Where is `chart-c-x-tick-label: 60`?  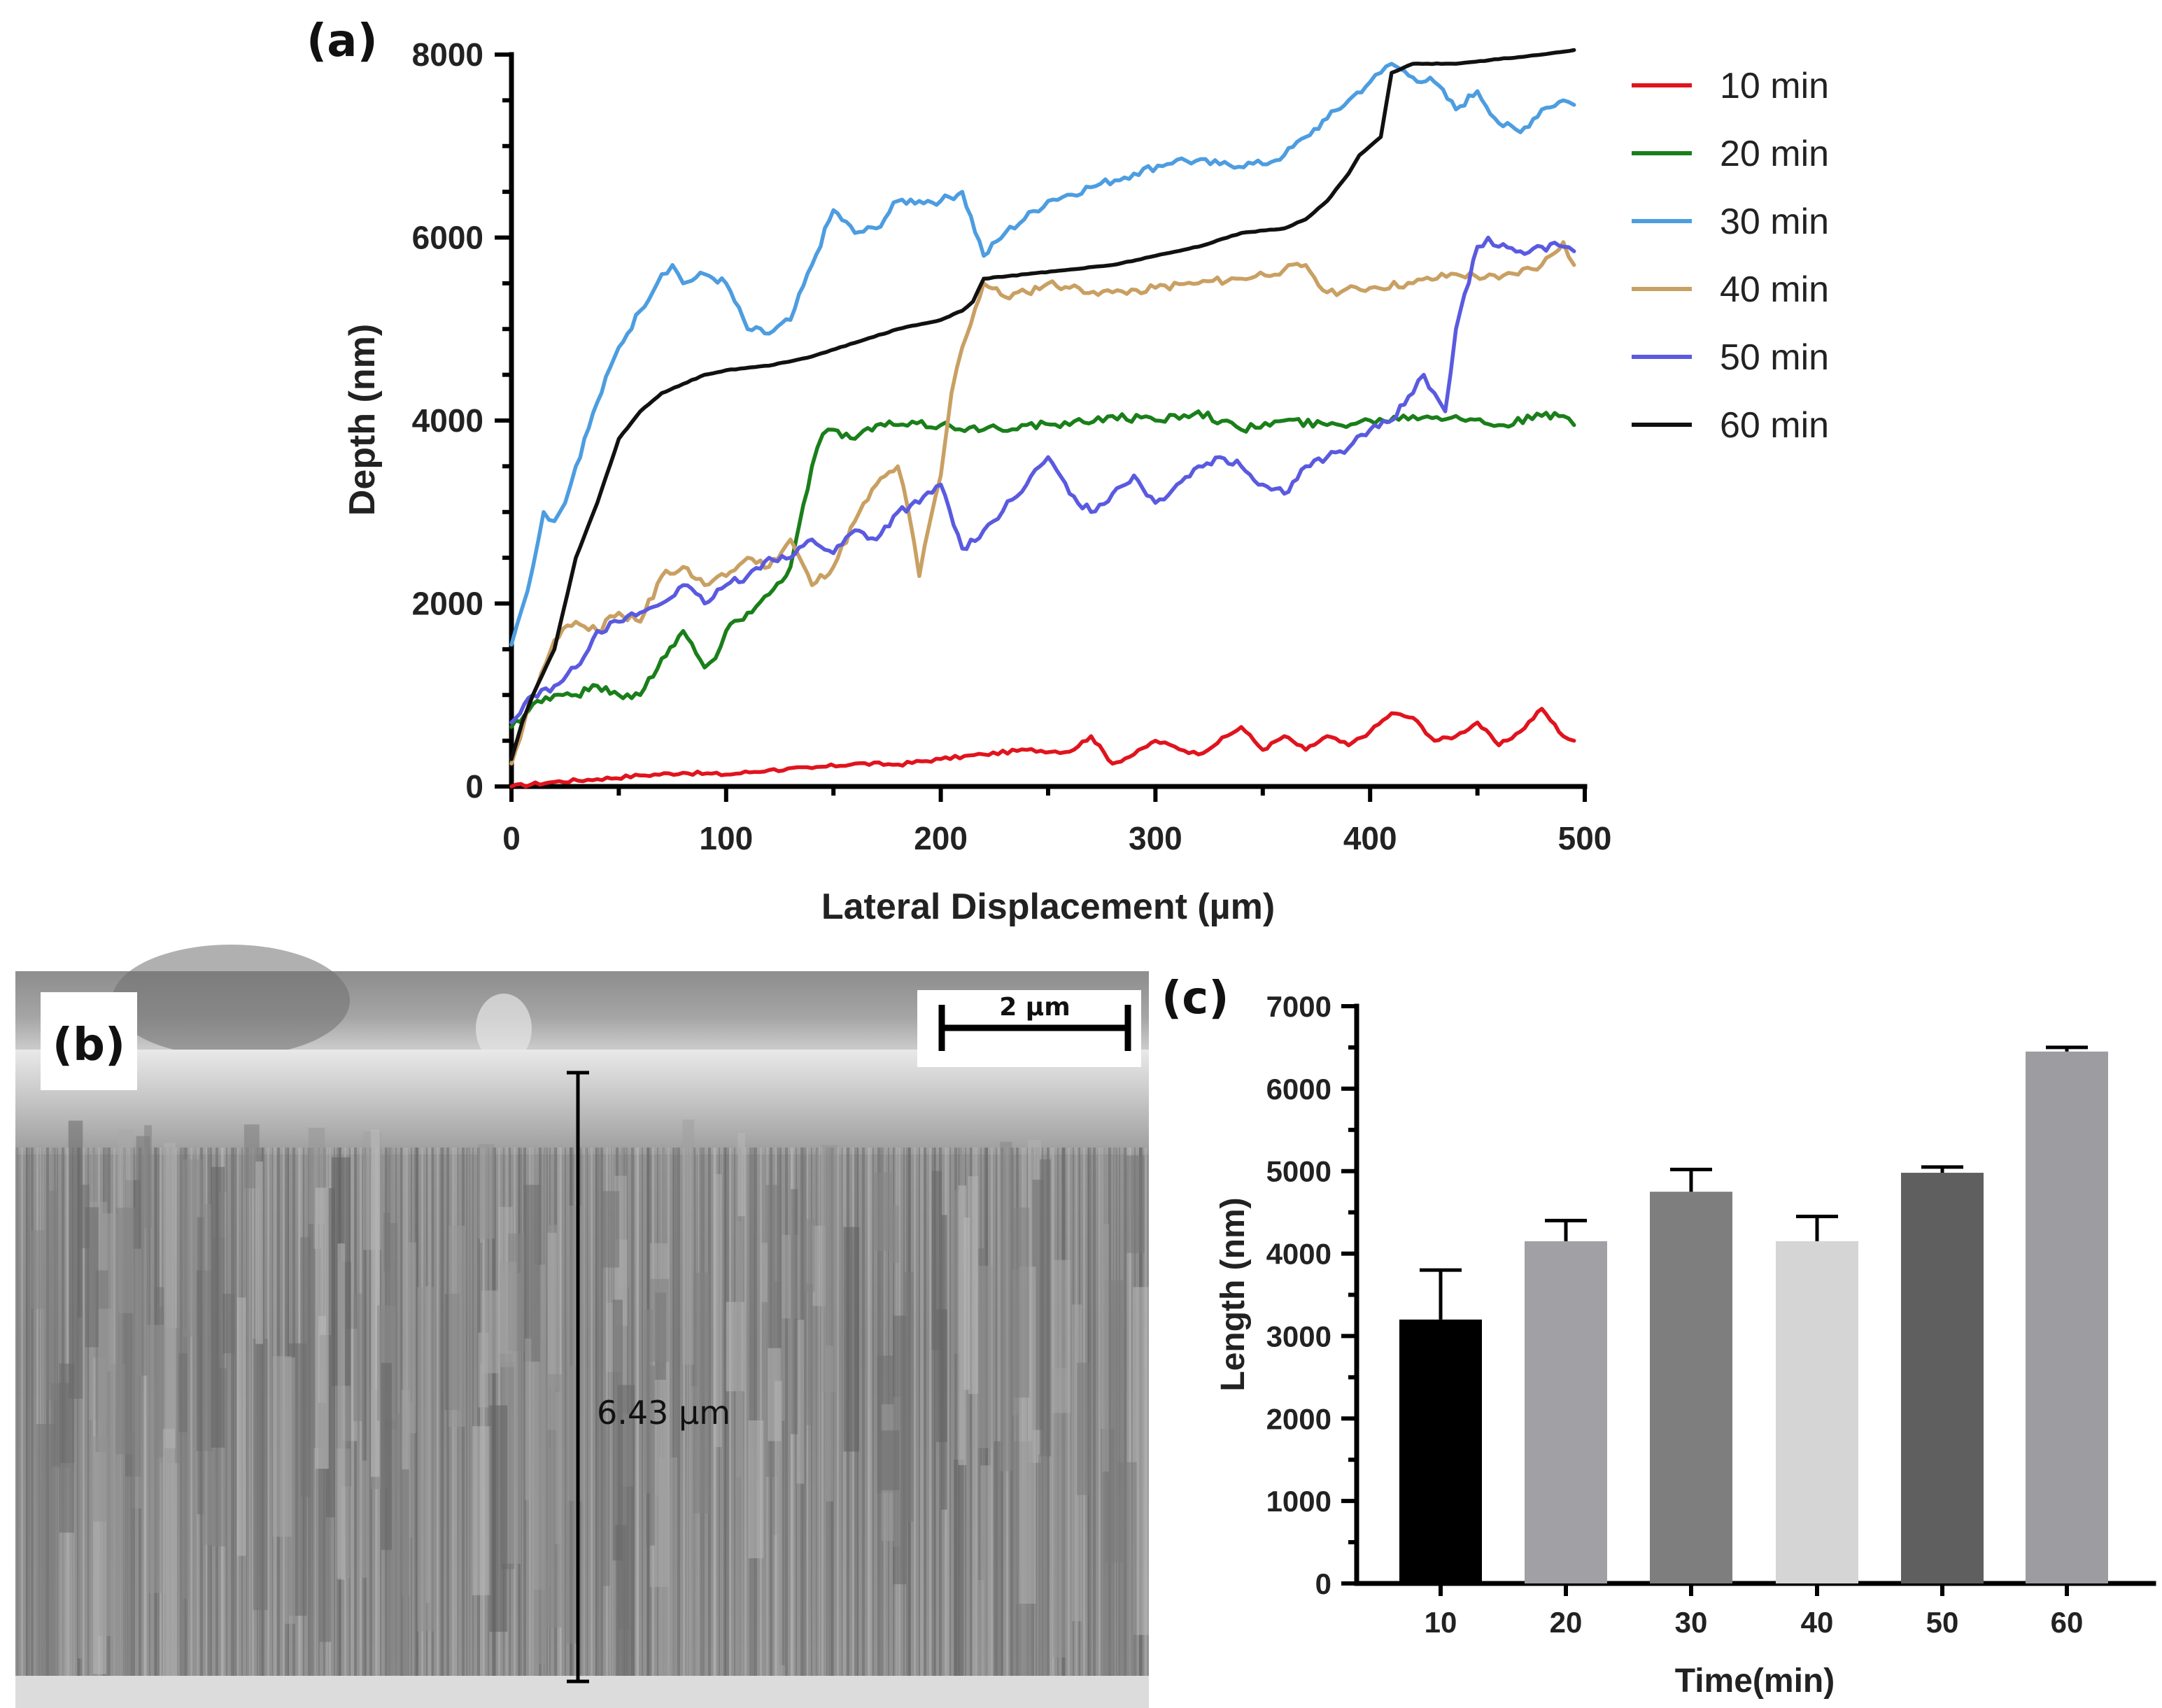
chart-c-x-tick-label: 60 is located at coordinates (2067, 1622).